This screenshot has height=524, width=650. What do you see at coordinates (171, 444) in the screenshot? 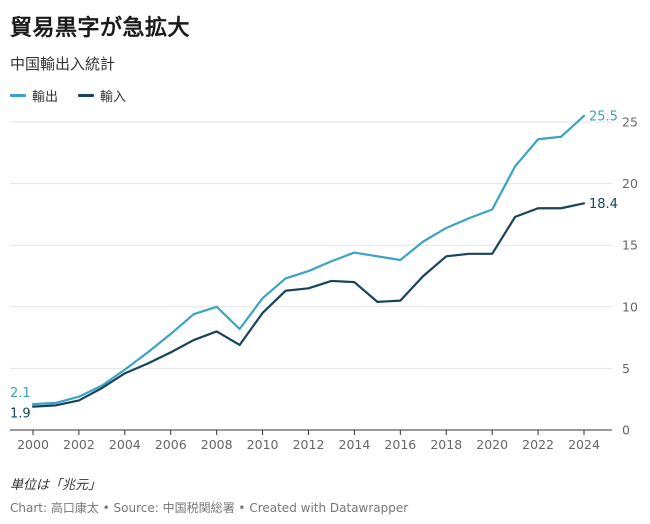
I see `x-tick-label-2006: 2006` at bounding box center [171, 444].